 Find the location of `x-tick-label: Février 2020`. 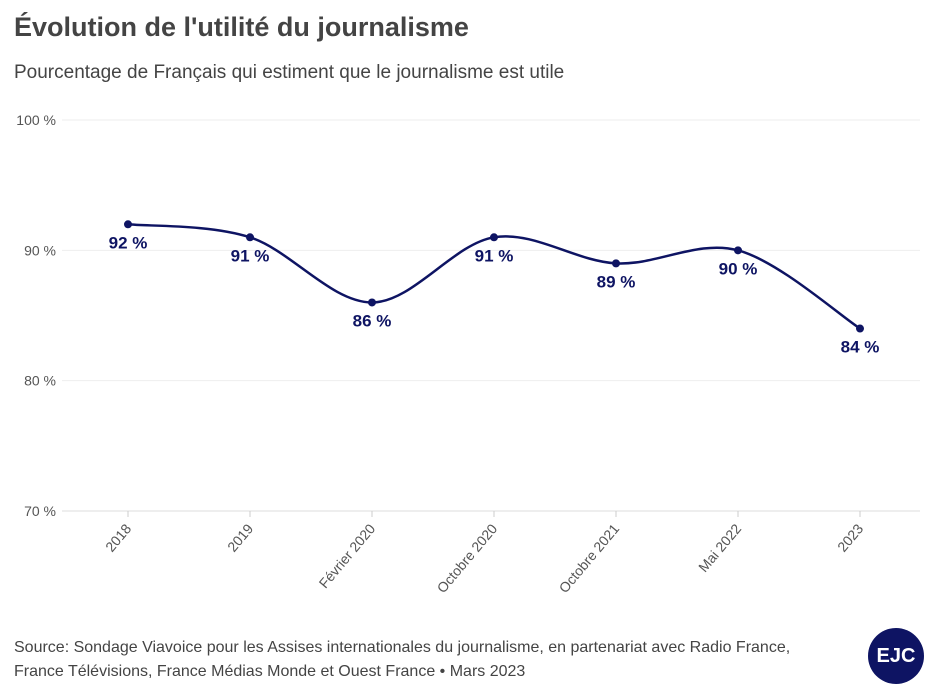

x-tick-label: Février 2020 is located at coordinates (347, 555).